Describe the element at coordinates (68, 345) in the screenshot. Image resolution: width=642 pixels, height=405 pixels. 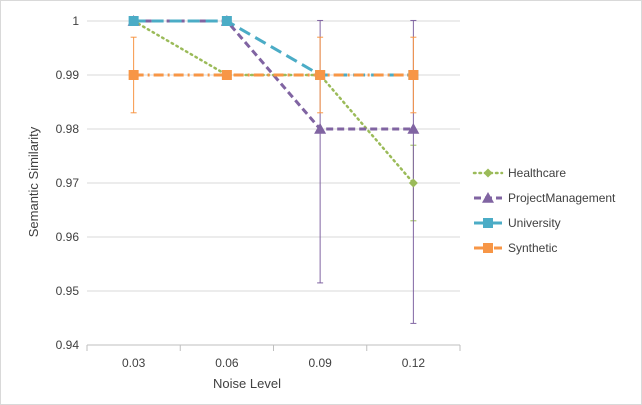
I see `y-tick-label: 0.94` at that location.